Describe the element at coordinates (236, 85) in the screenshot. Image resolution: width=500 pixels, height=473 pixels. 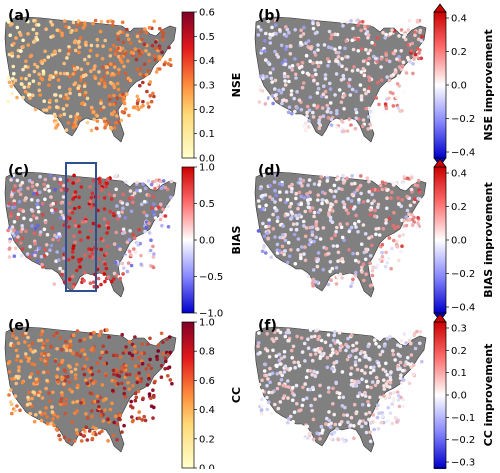
I see `colorbar-title-a: NSE` at that location.